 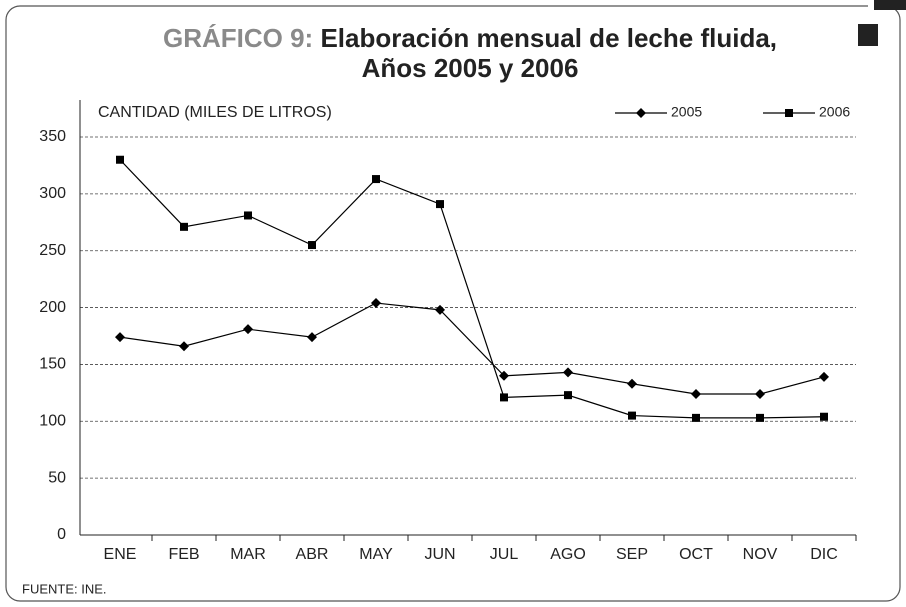 What do you see at coordinates (120, 554) in the screenshot?
I see `x-tick-label: ENE` at bounding box center [120, 554].